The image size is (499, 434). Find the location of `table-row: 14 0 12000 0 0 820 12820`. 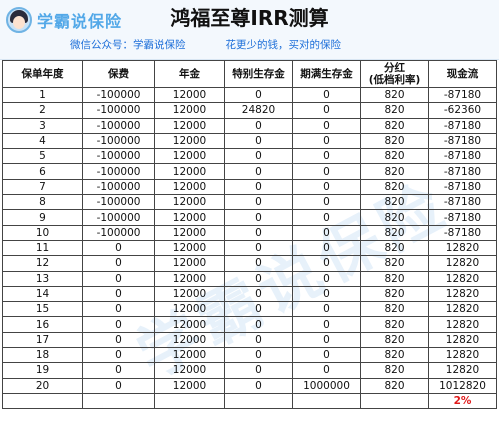

table-row: 14 0 12000 0 0 820 12820 is located at coordinates (249, 294).